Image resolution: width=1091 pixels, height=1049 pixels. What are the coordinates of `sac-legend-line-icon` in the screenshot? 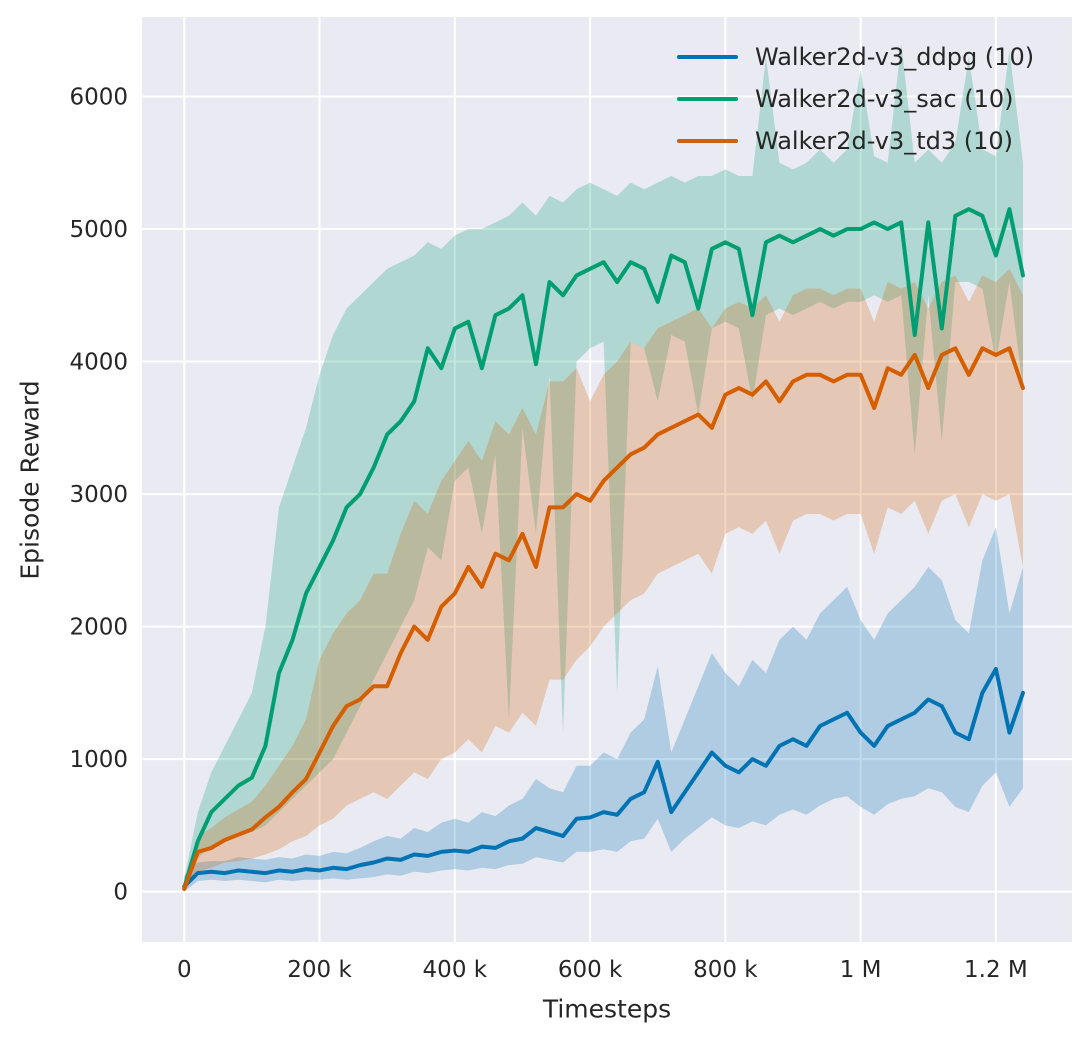 It's located at (707, 99).